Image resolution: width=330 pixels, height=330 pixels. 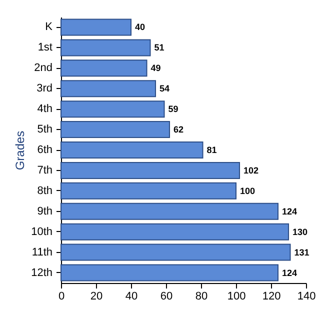 What do you see at coordinates (61, 296) in the screenshot?
I see `x-tick-label: 0` at bounding box center [61, 296].